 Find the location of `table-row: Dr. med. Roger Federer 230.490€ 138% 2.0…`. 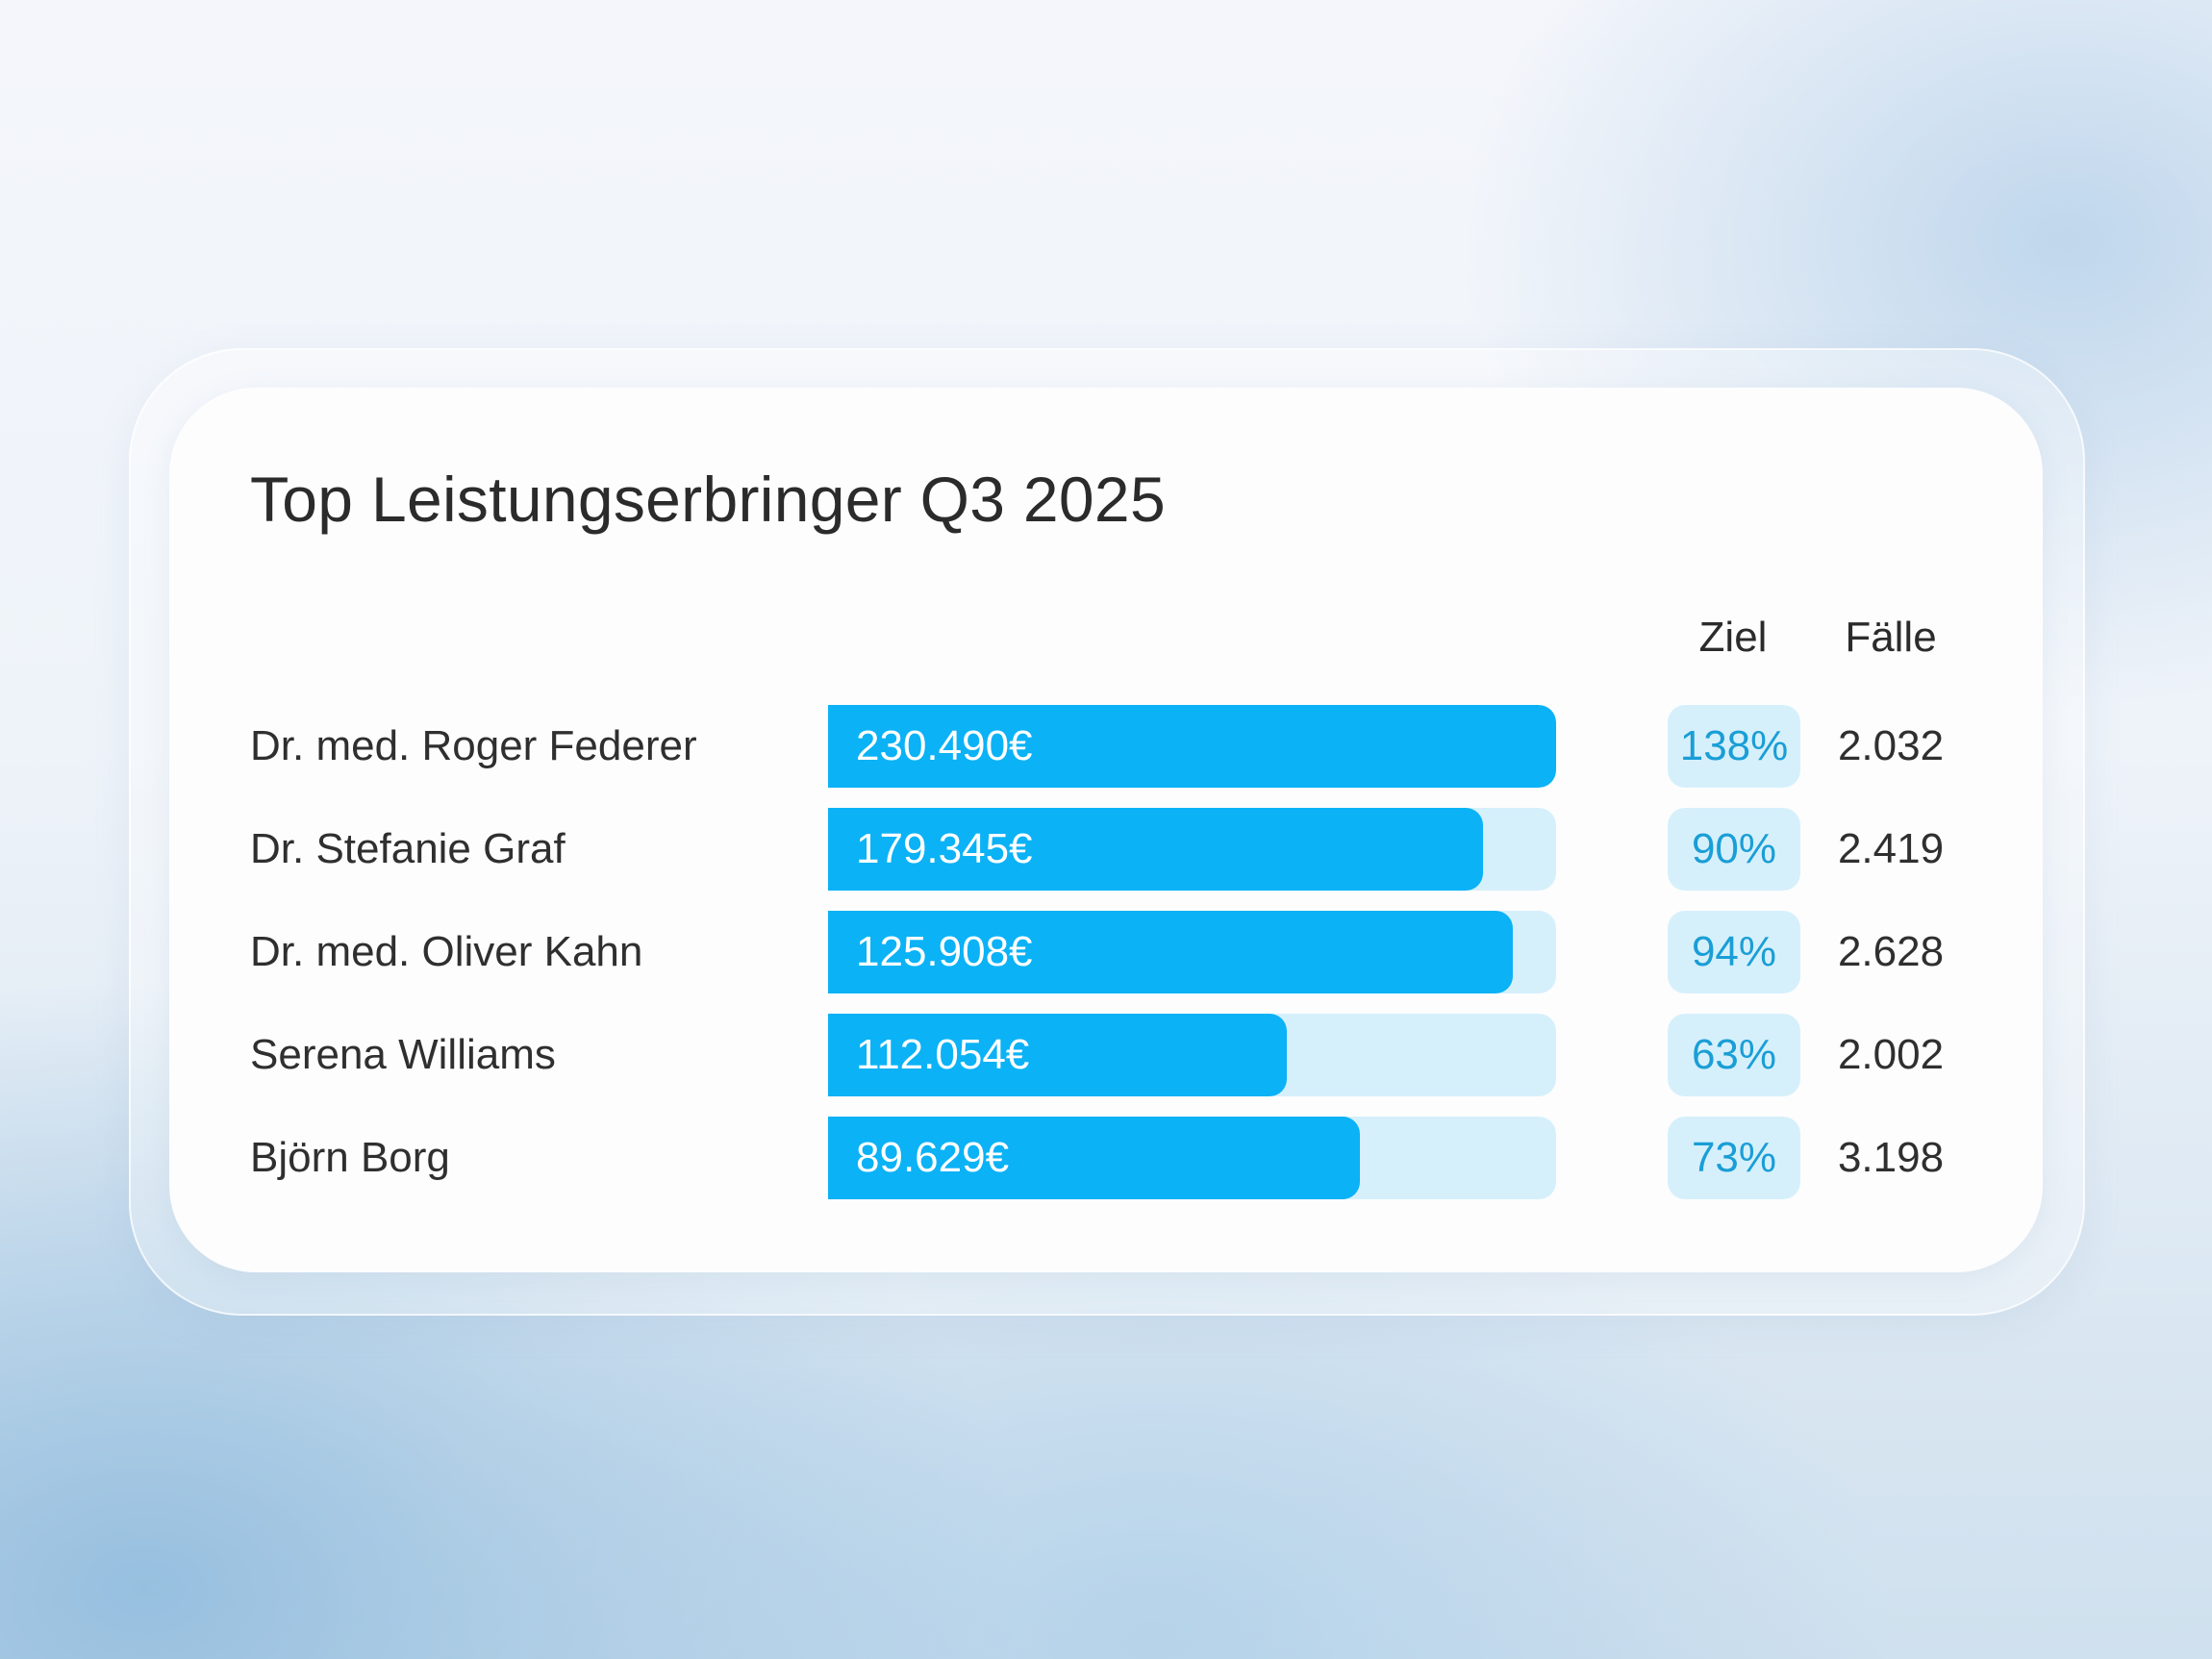

table-row: Dr. med. Roger Federer 230.490€ 138% 2.0… is located at coordinates (1106, 746).